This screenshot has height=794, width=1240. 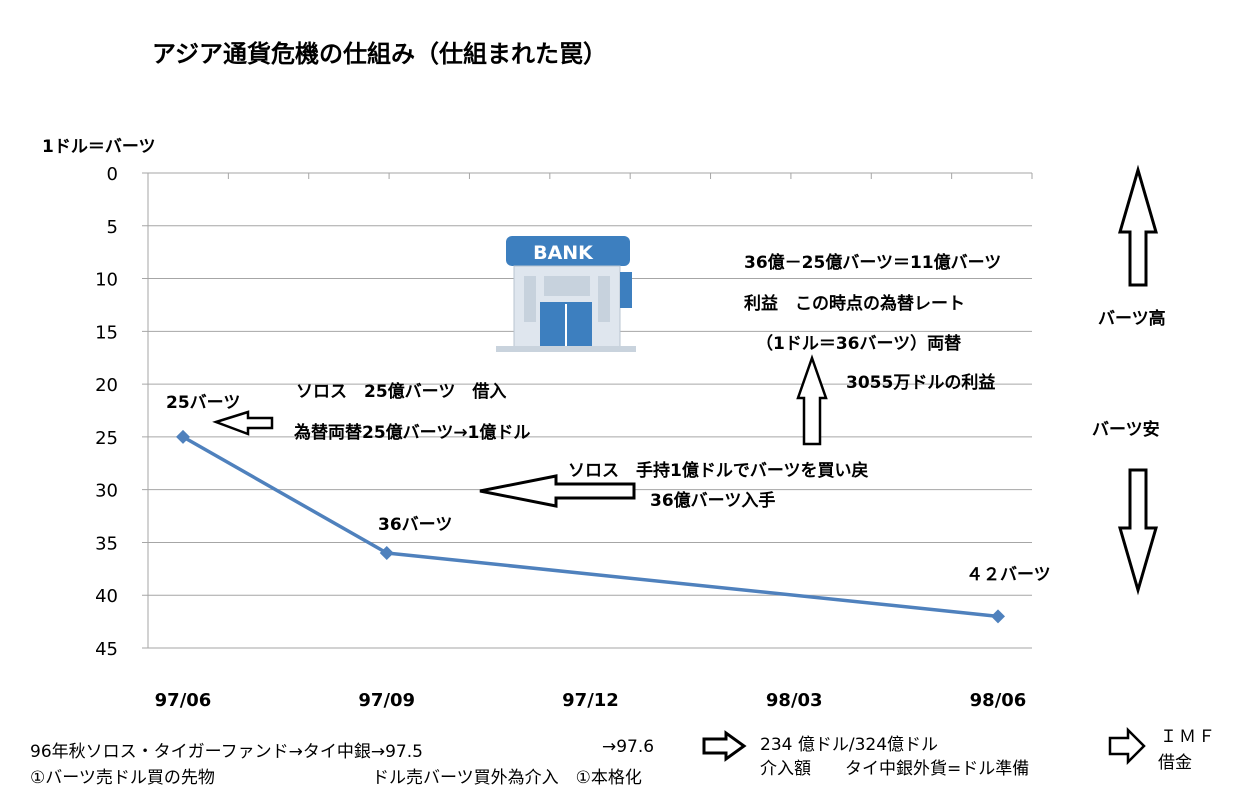 I want to click on annotation-profit-3: （1ドル＝36バーツ）両替, so click(x=859, y=344).